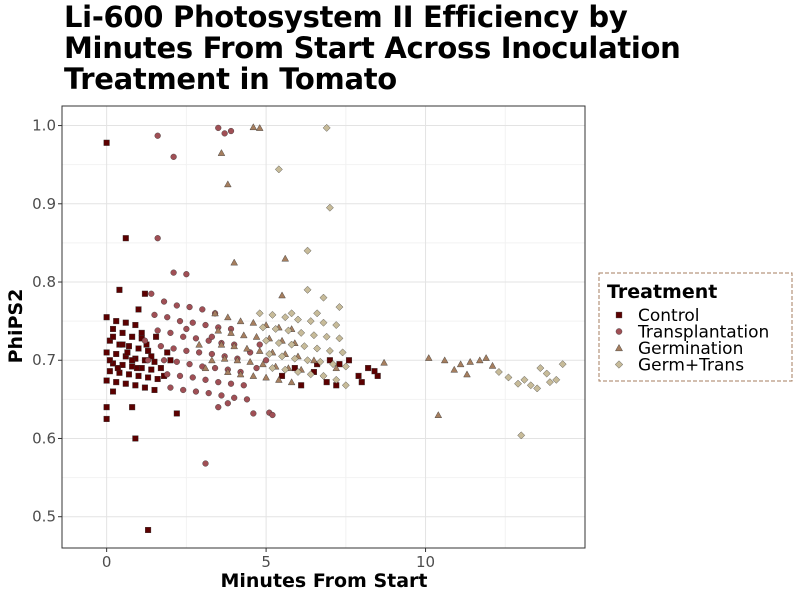 The height and width of the screenshot is (600, 800). I want to click on legend-title: Treatment, so click(662, 292).